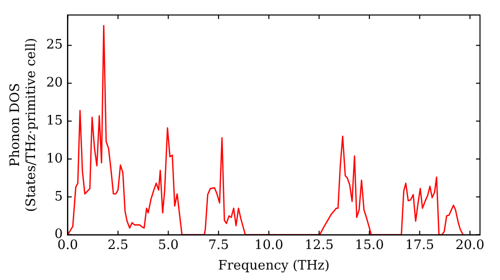 Image resolution: width=500 pixels, height=280 pixels. Describe the element at coordinates (54, 158) in the screenshot. I see `y-tick-label: 10` at that location.